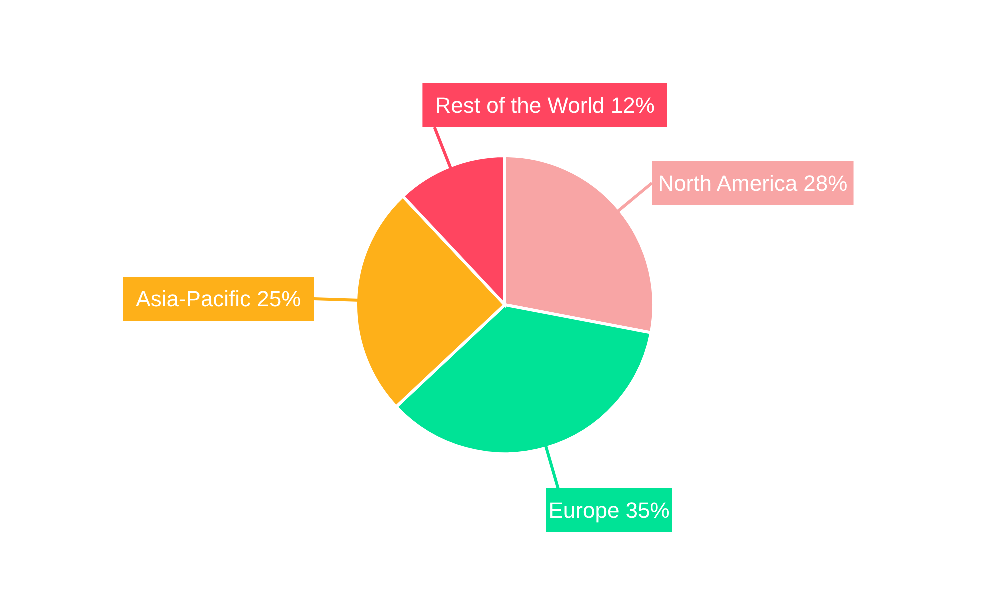 The height and width of the screenshot is (600, 1000). Describe the element at coordinates (219, 299) in the screenshot. I see `slice-label: Asia-Pacific 25%` at that location.